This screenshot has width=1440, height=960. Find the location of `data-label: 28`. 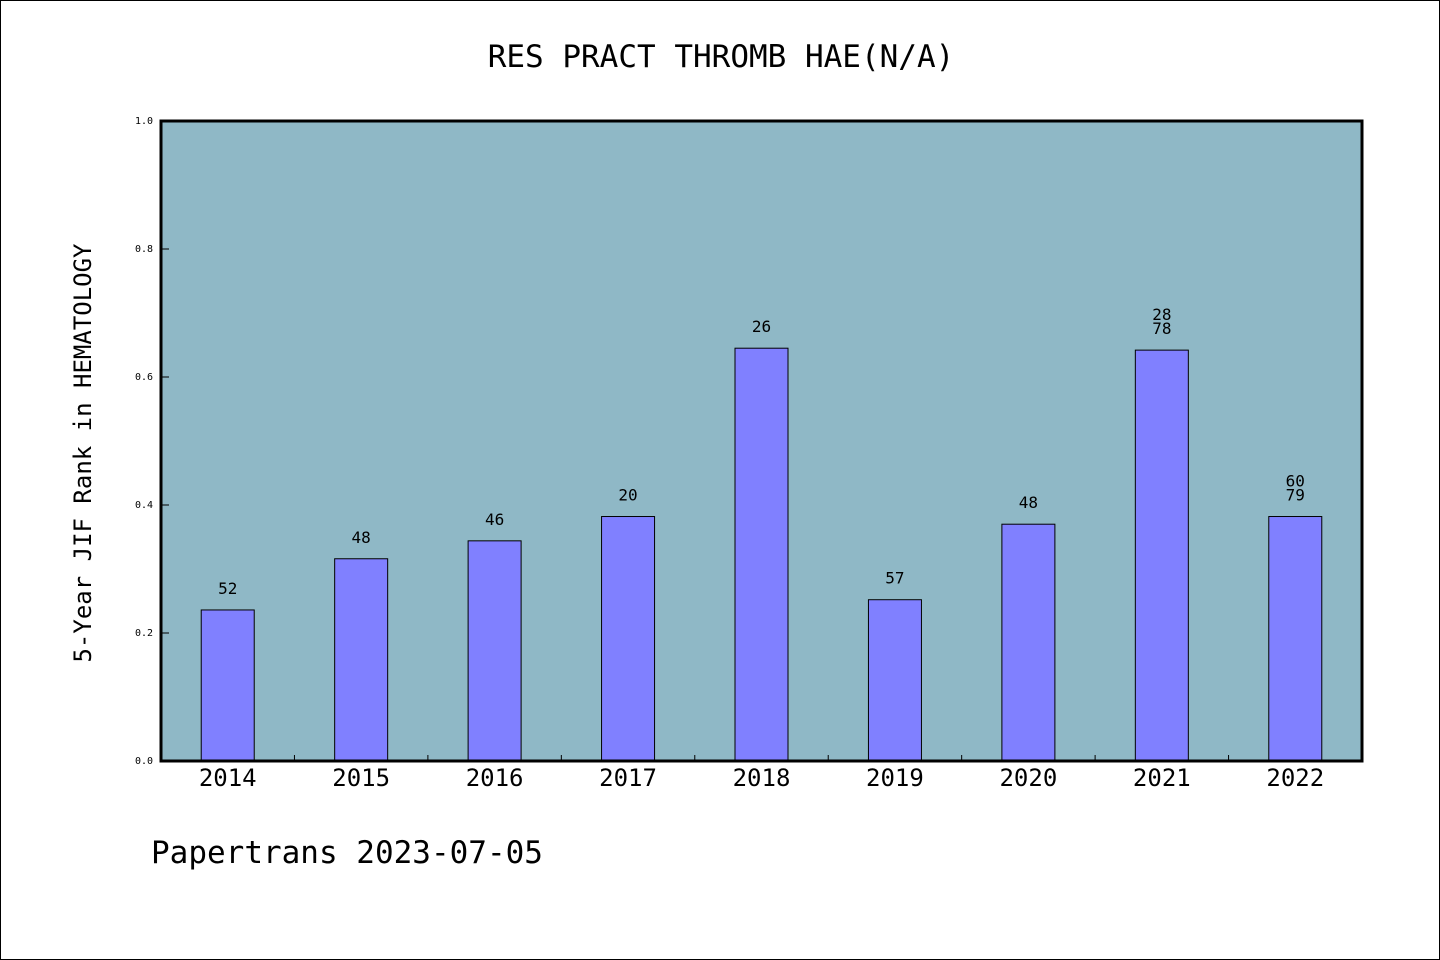

data-label: 28 is located at coordinates (1161, 314).